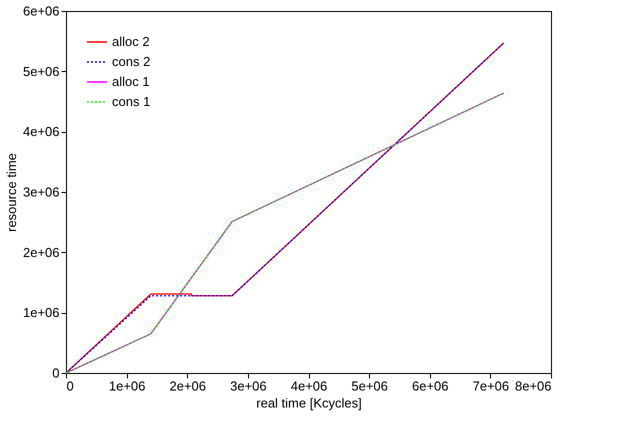 This screenshot has width=640, height=434. What do you see at coordinates (56, 373) in the screenshot?
I see `y-tick-label: 0` at bounding box center [56, 373].